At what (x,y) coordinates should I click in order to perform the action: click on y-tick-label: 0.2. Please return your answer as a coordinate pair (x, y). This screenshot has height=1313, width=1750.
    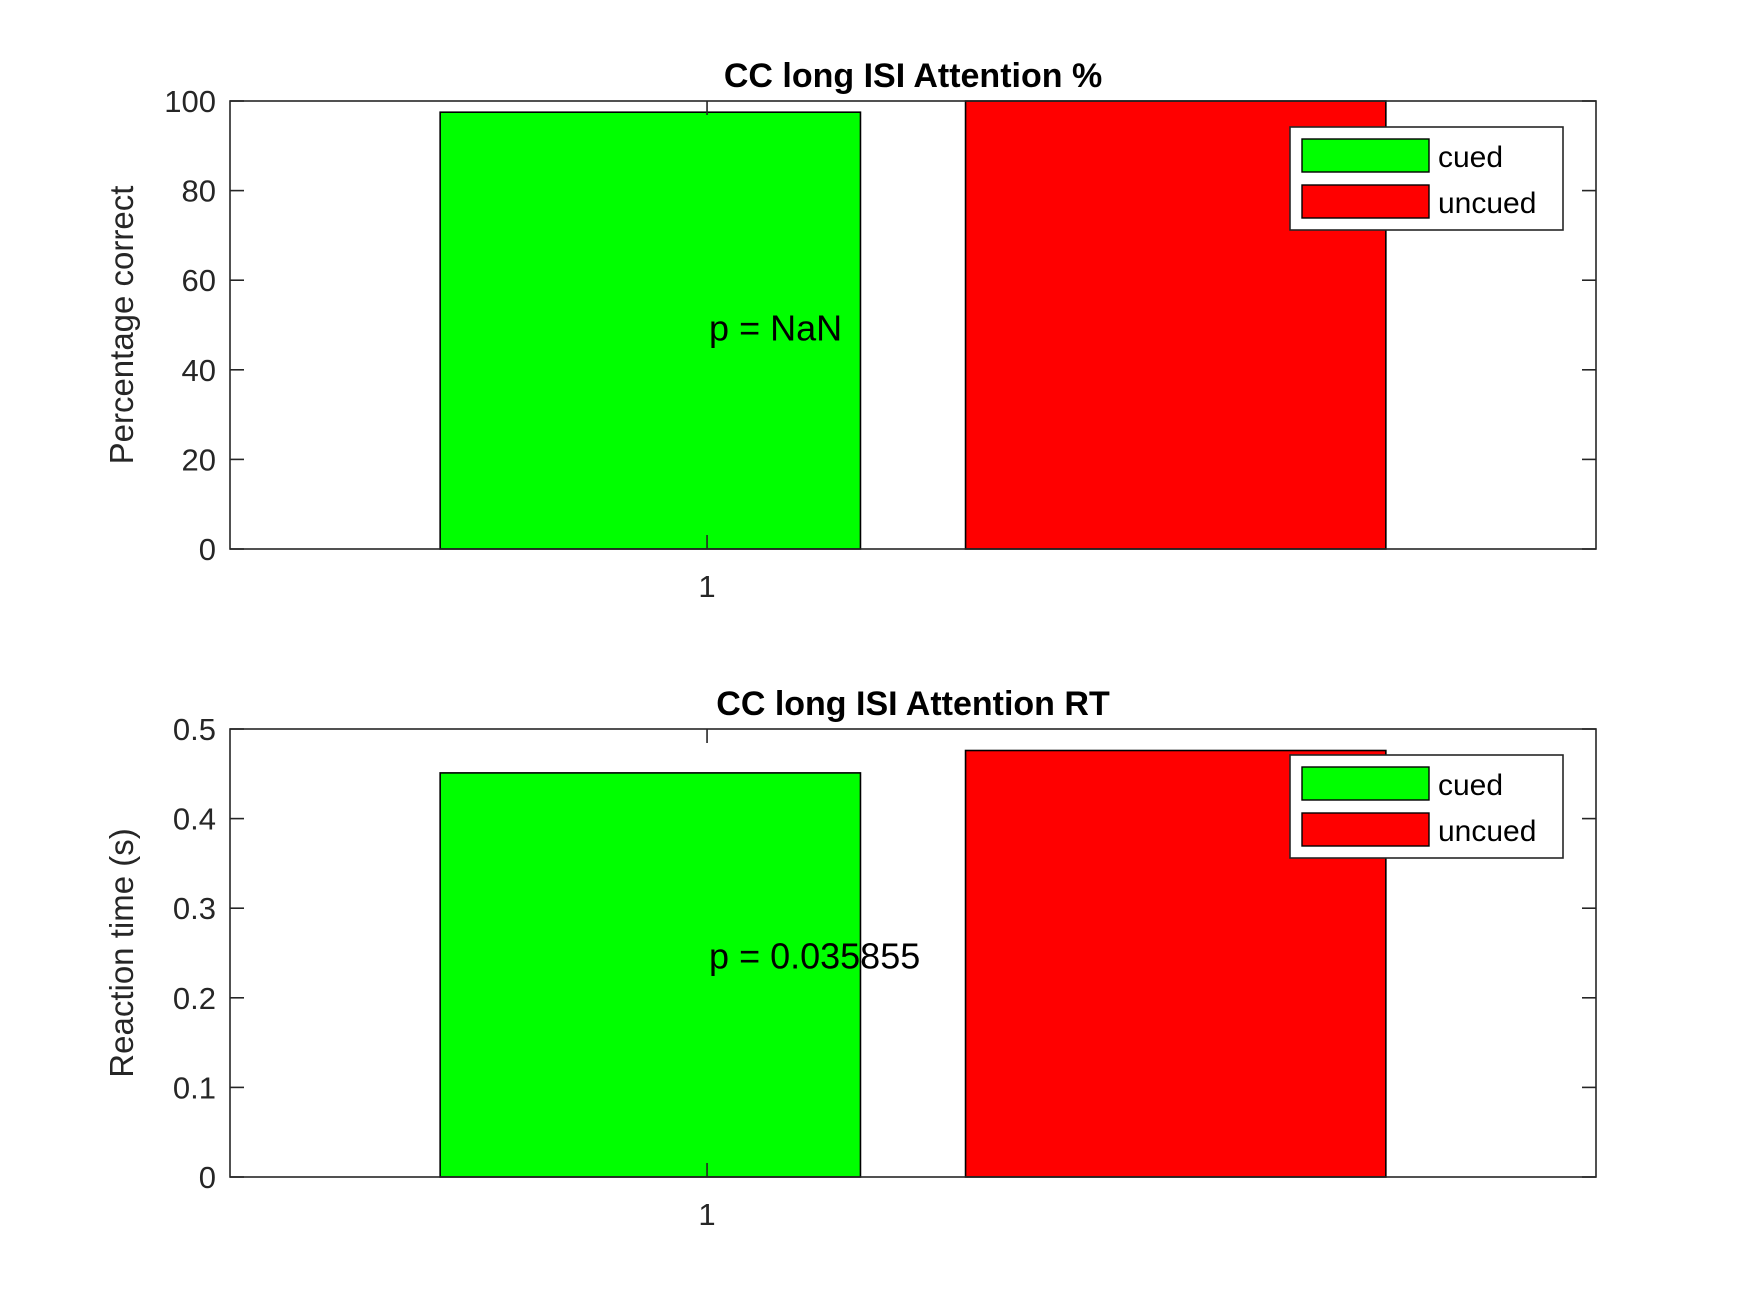
    Looking at the image, I should click on (194, 998).